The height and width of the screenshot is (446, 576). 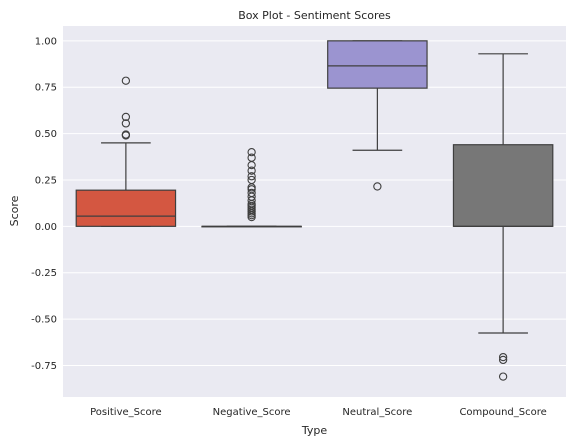 I want to click on x-axis-label: Type, so click(x=314, y=430).